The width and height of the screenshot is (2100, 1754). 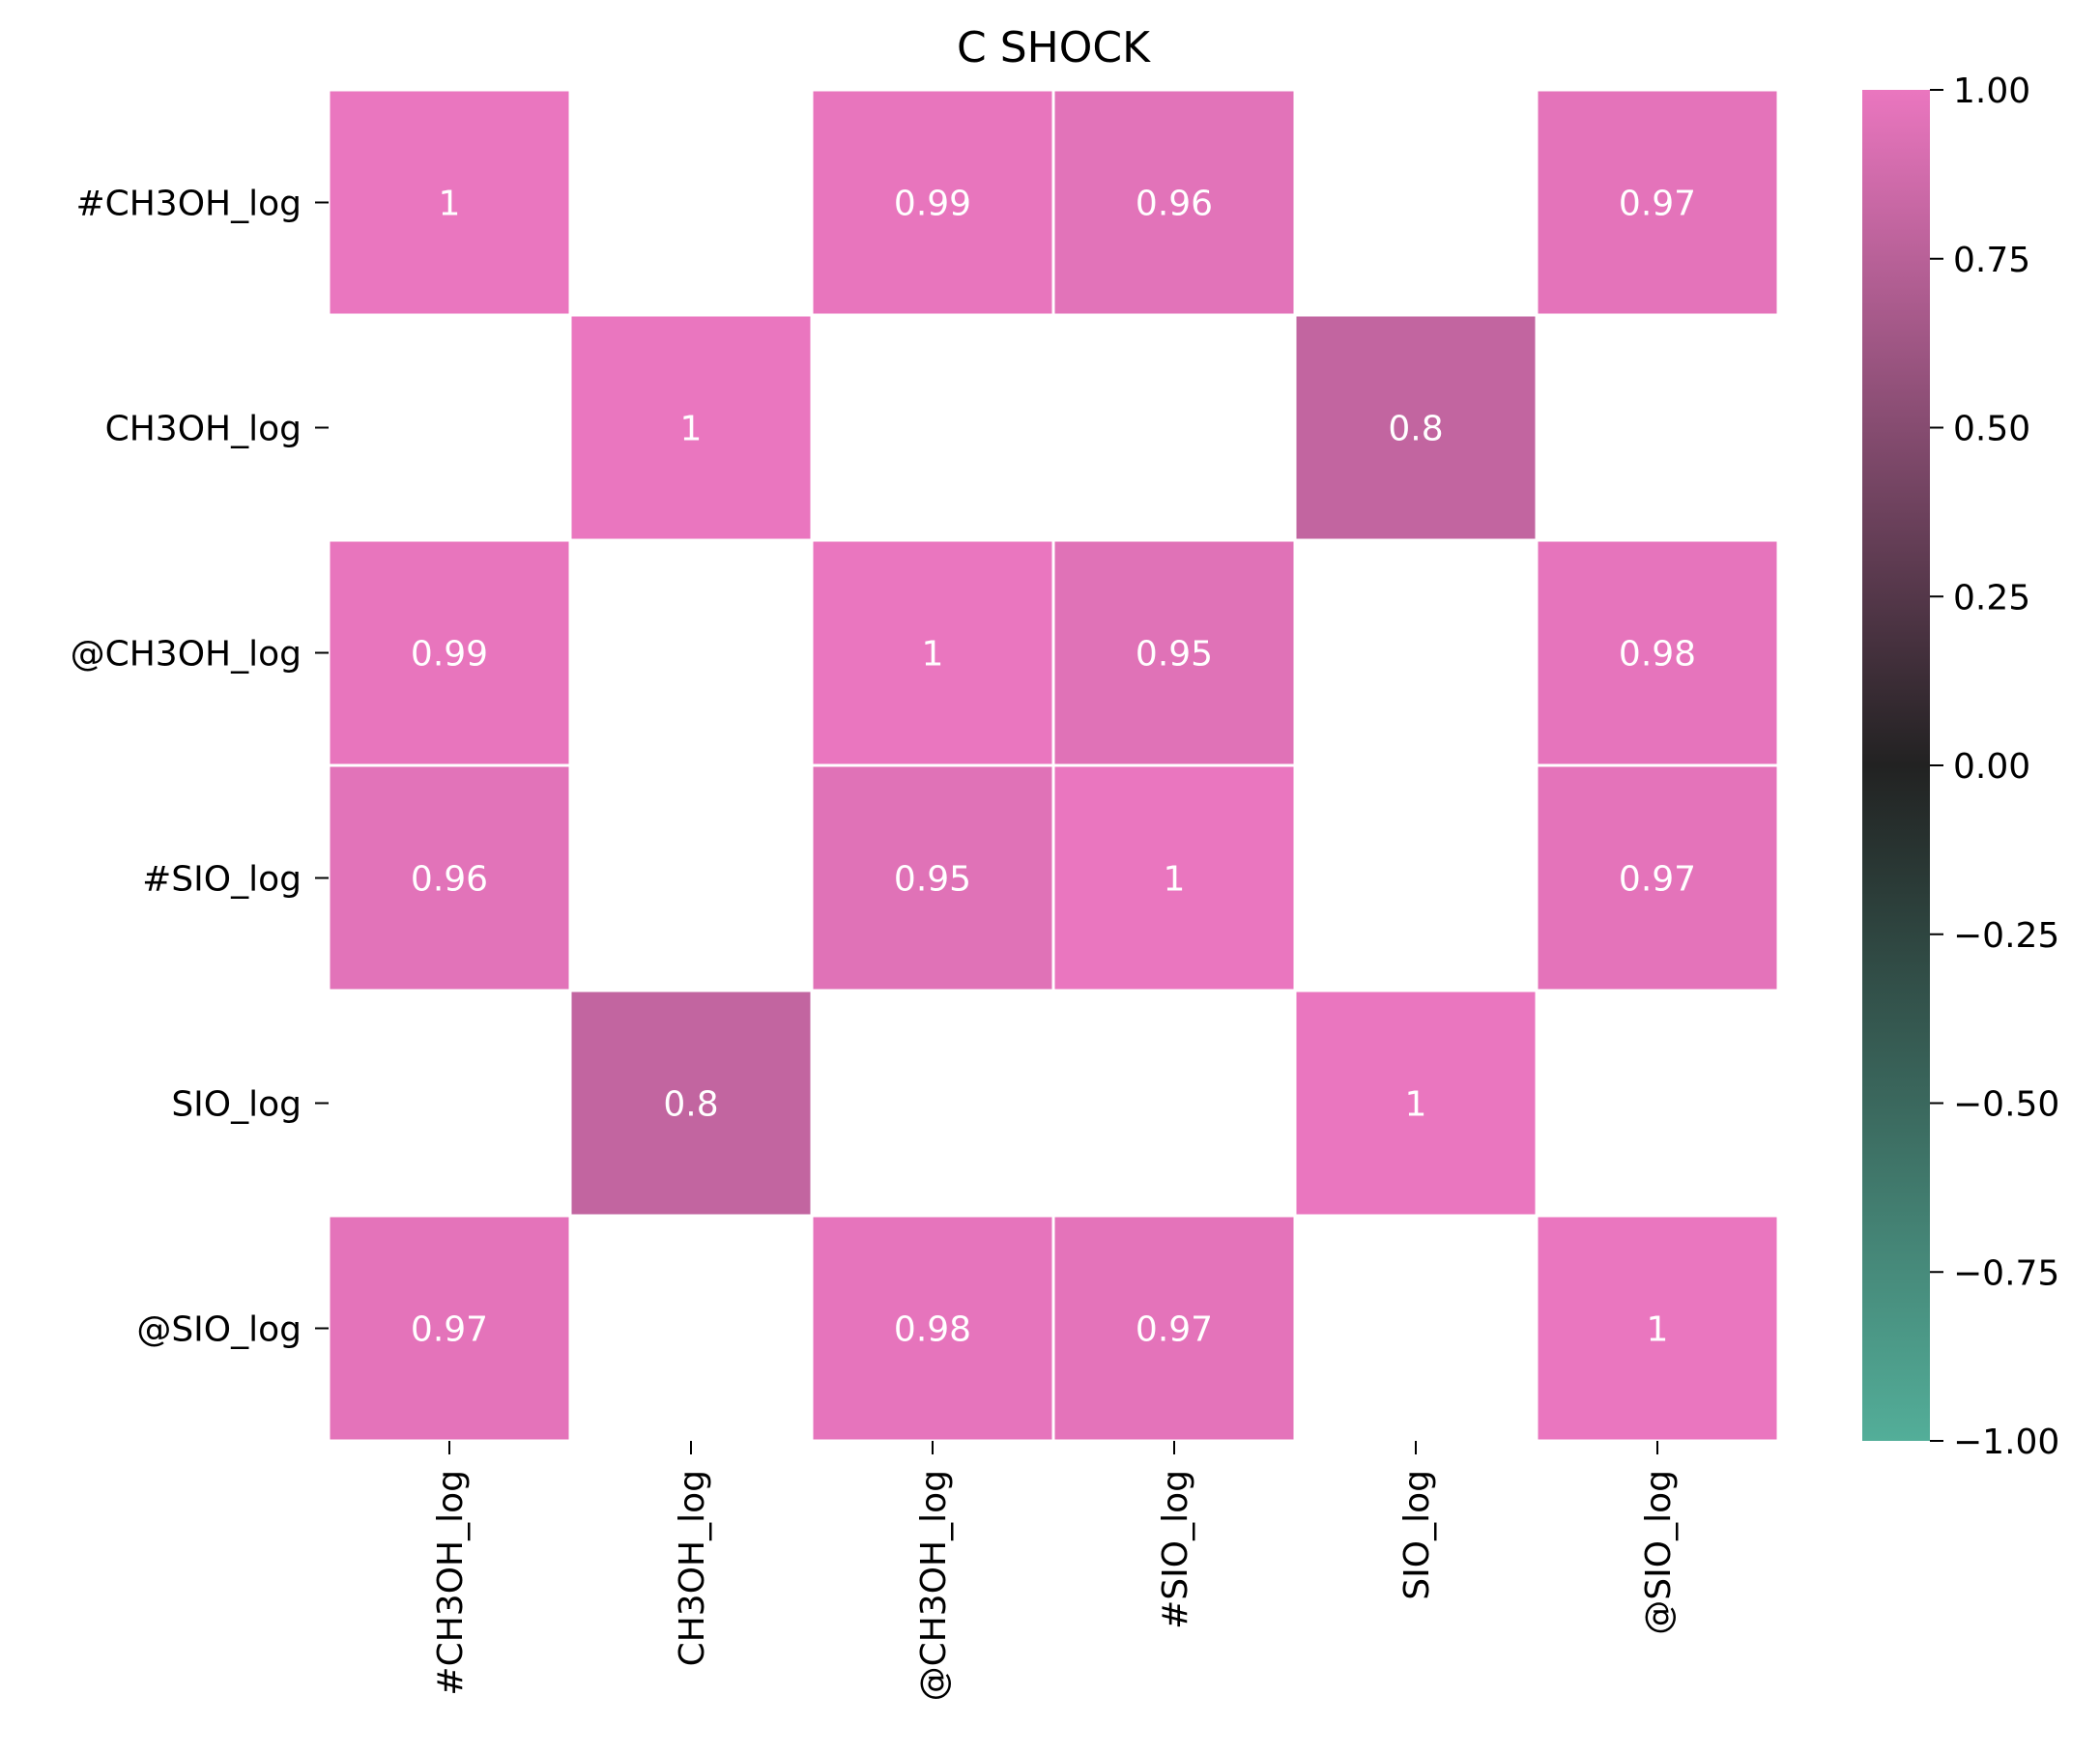 I want to click on x-tick-label: SIO_log, so click(x=1417, y=1535).